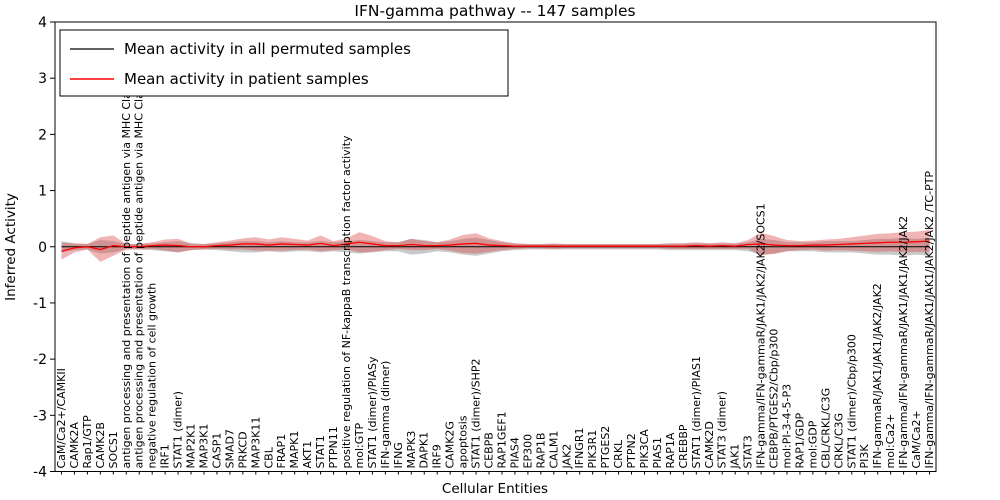 This screenshot has height=500, width=1000. I want to click on x-tick-label: CAMK2B, so click(100, 445).